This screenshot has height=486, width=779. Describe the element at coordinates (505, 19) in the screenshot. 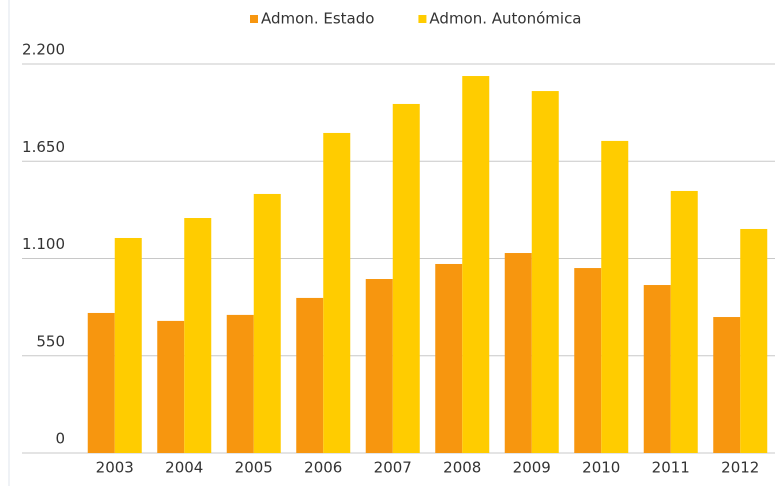

I see `legend-label: Admon. Autonómica` at that location.